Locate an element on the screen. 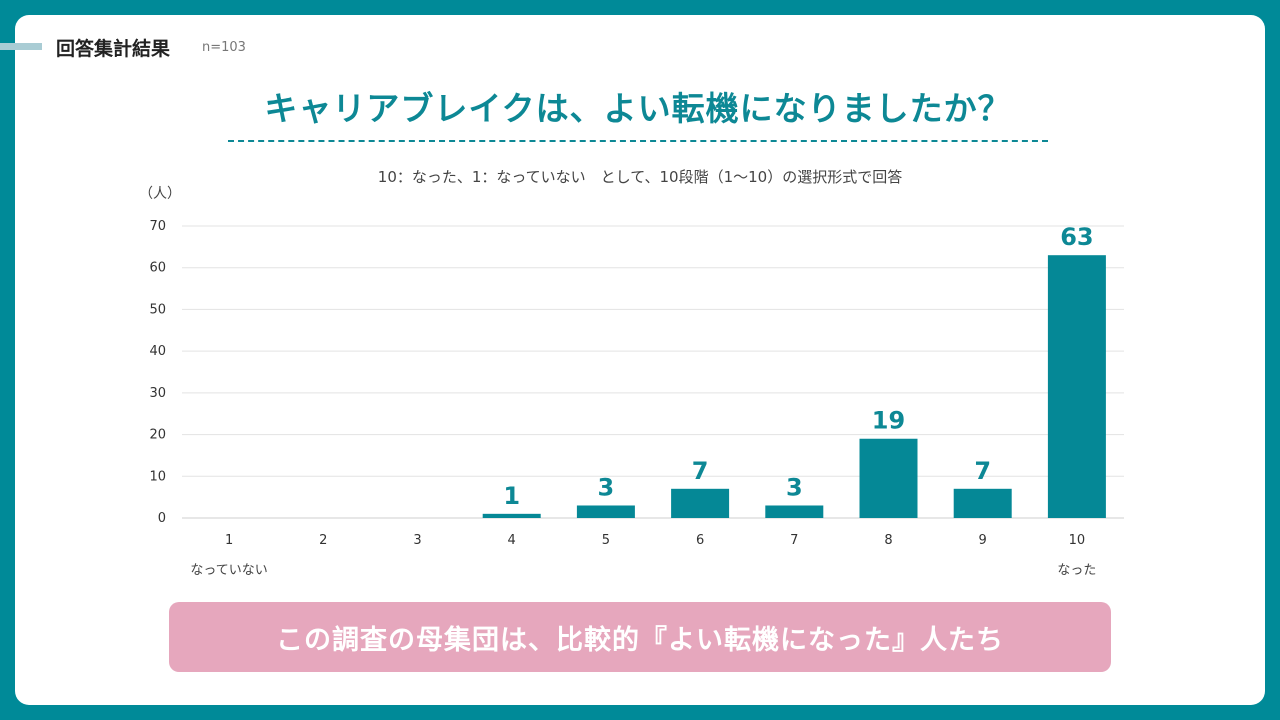  data-label: 19 is located at coordinates (888, 421).